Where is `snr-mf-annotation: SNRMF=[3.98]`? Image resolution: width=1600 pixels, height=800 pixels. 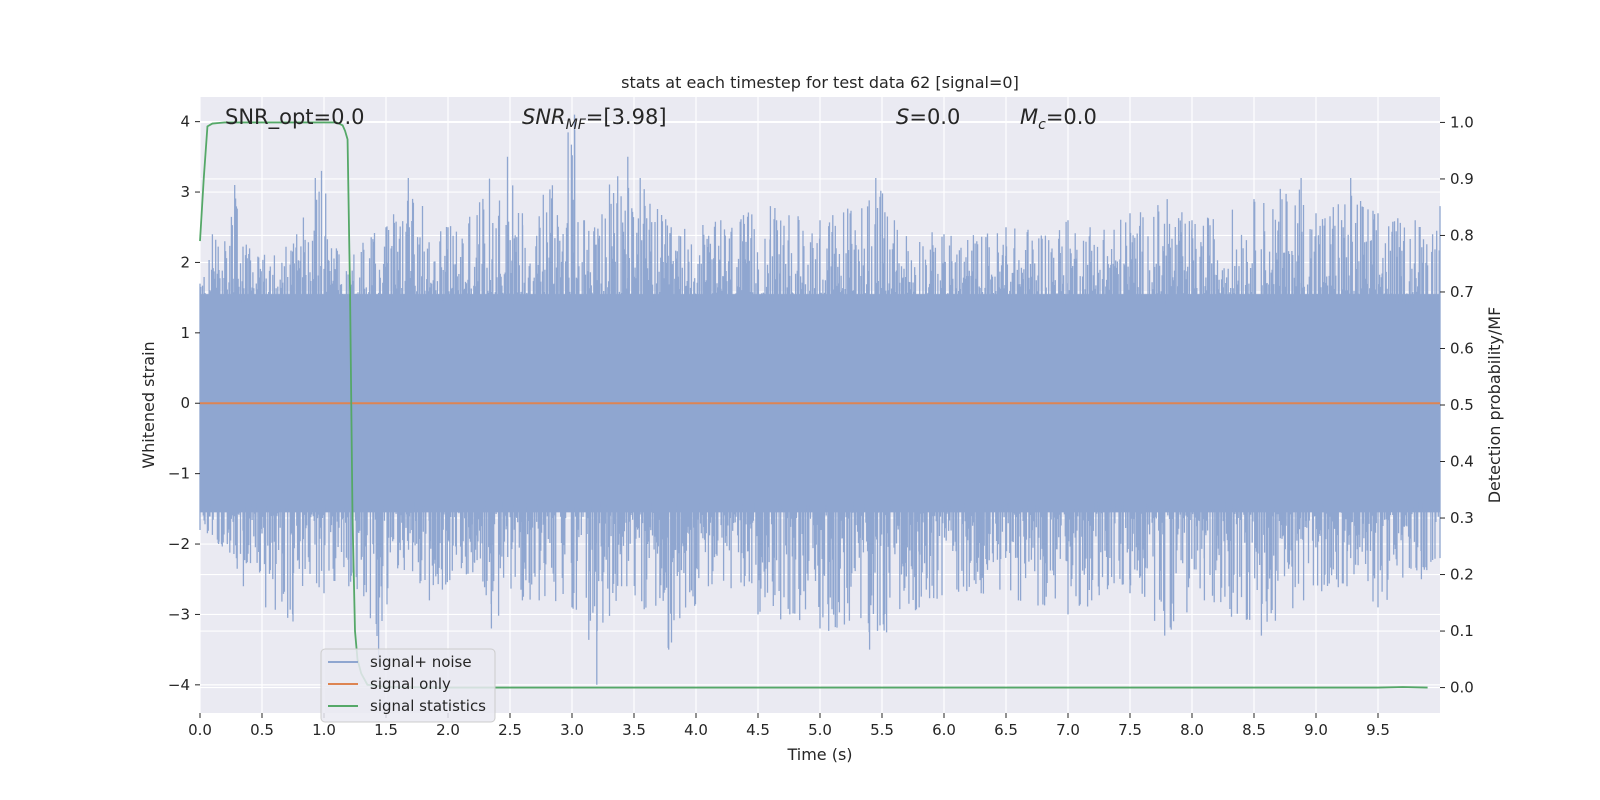 snr-mf-annotation: SNRMF=[3.98] is located at coordinates (594, 119).